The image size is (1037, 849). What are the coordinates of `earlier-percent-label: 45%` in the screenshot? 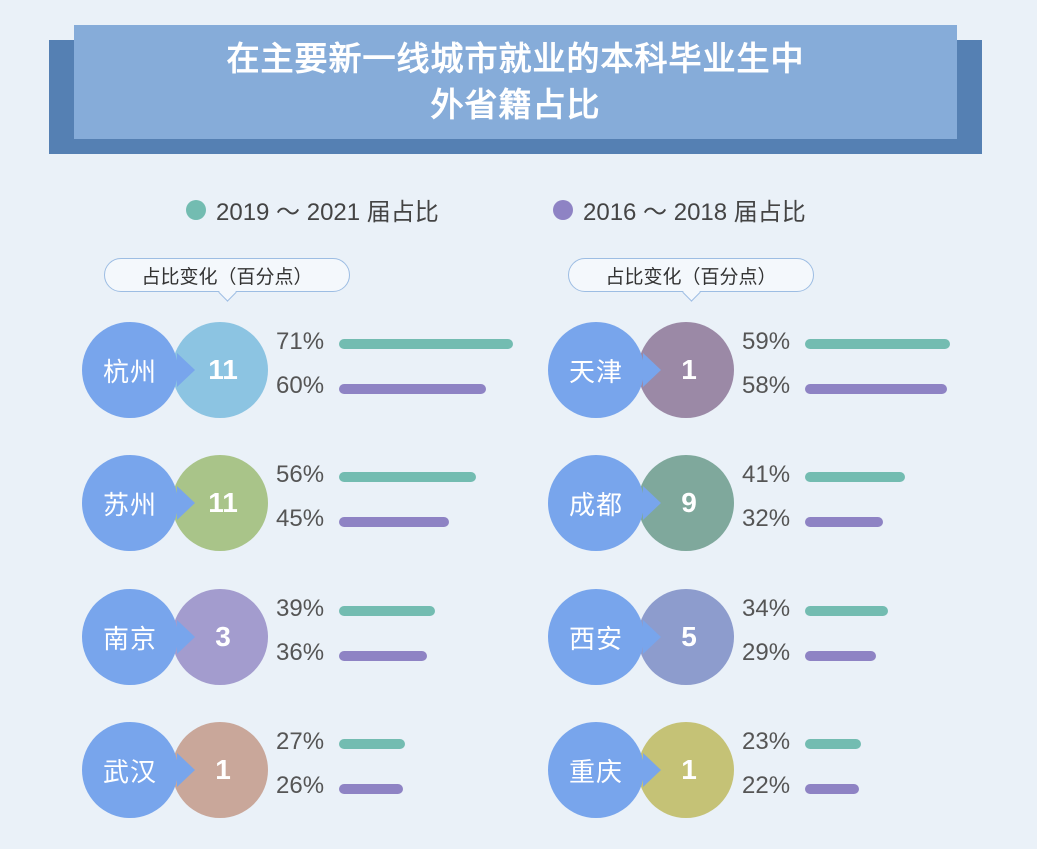 It's located at (300, 518).